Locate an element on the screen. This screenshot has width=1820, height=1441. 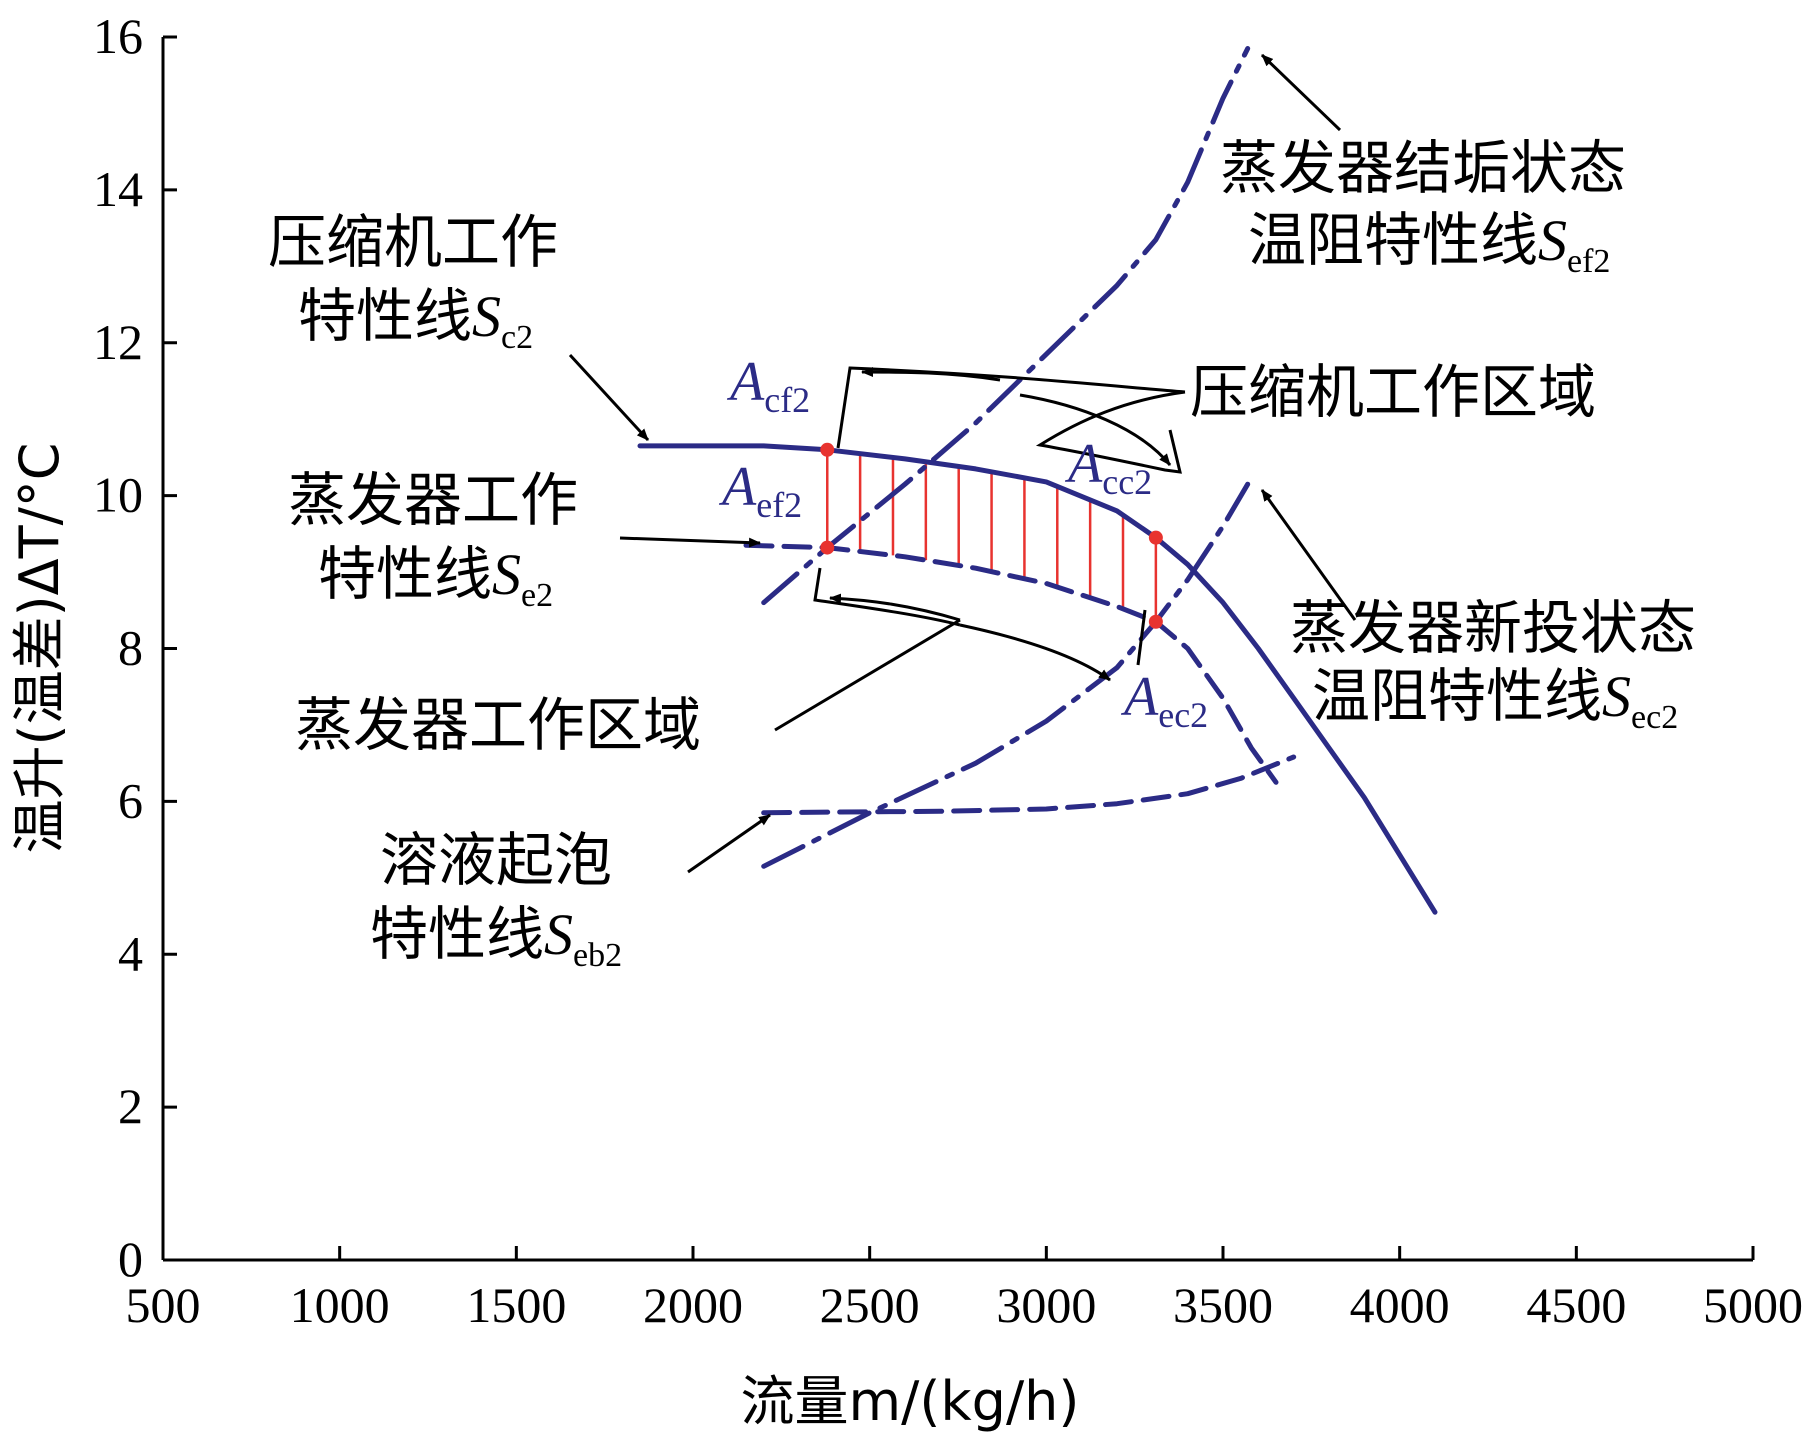
x-tick-label: 4500 is located at coordinates (1576, 1305).